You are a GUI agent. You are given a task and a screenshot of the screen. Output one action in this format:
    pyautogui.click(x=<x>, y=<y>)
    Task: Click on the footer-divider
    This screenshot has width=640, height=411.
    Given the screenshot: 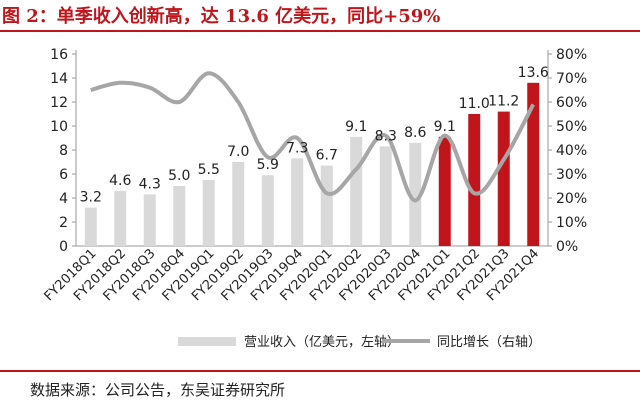 What is the action you would take?
    pyautogui.click(x=320, y=371)
    